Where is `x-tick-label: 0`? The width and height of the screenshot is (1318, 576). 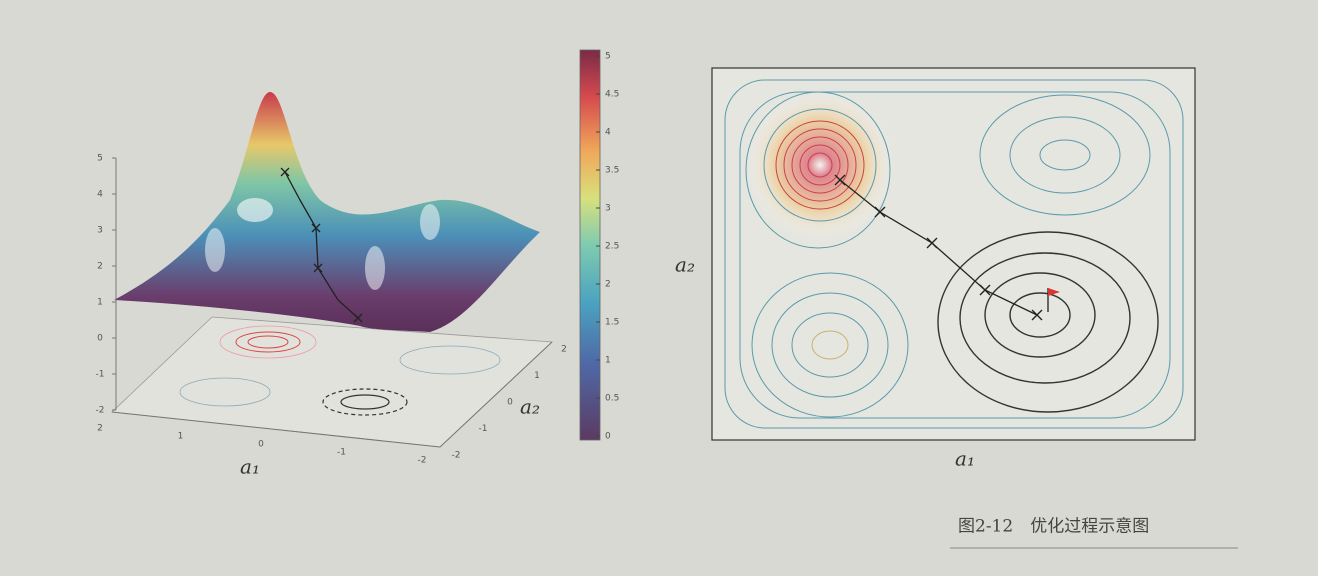
x-tick-label: 0 is located at coordinates (261, 445).